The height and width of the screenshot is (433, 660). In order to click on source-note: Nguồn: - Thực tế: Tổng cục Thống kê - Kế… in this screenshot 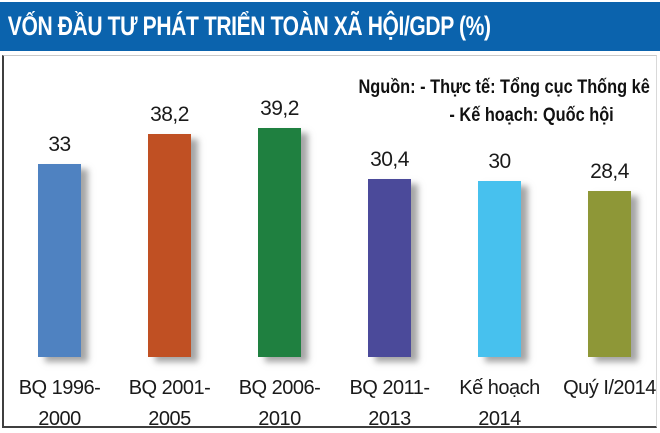, I will do `click(504, 102)`.